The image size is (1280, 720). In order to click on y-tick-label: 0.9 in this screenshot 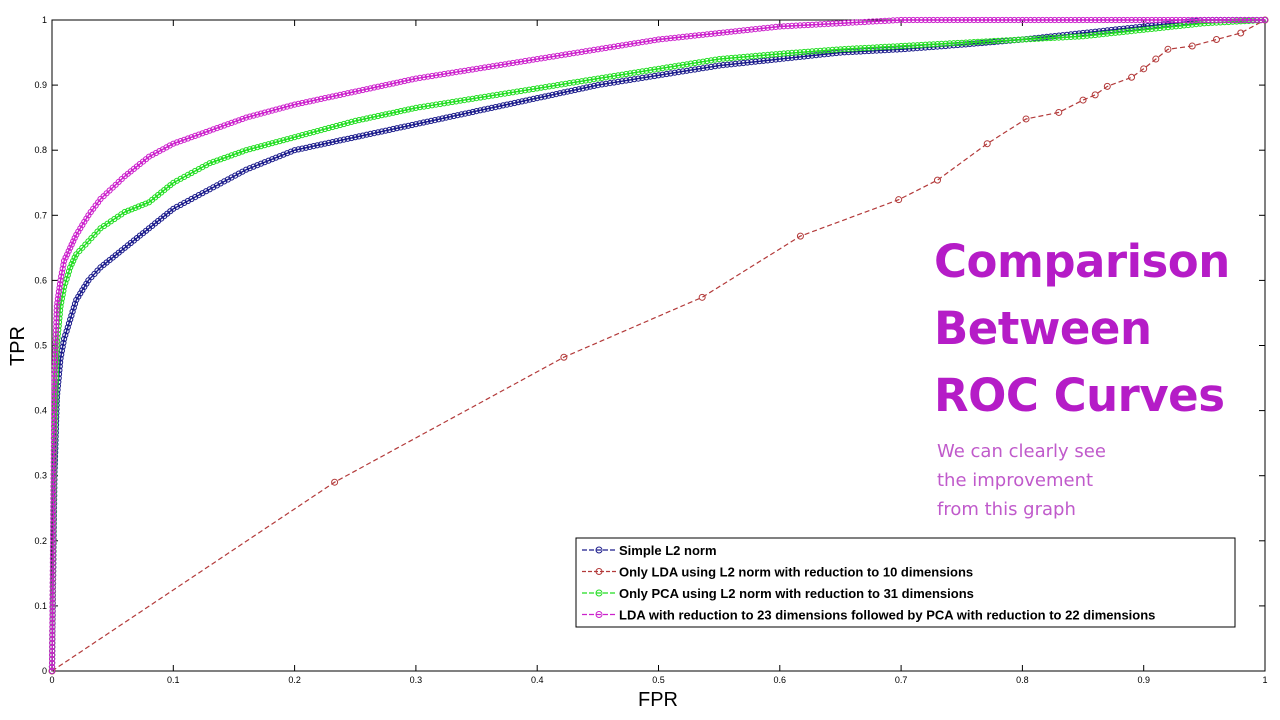, I will do `click(40, 85)`.